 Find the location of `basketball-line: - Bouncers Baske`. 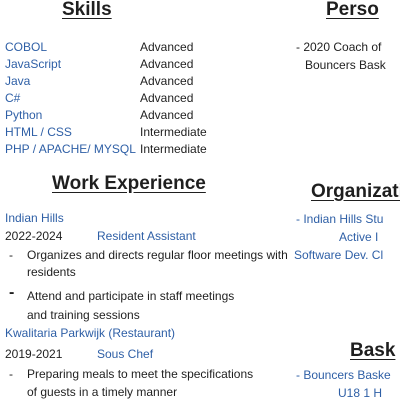

basketball-line: - Bouncers Baske is located at coordinates (343, 375).